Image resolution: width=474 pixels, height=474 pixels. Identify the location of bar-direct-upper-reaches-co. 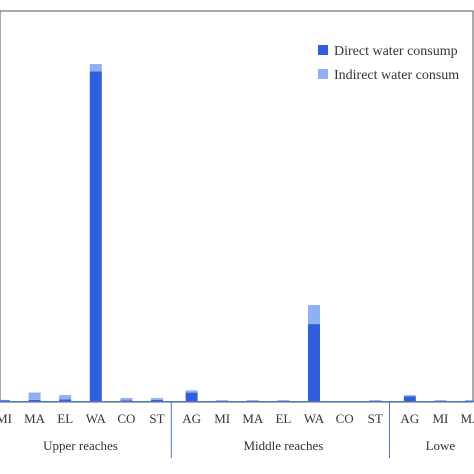
(126, 400).